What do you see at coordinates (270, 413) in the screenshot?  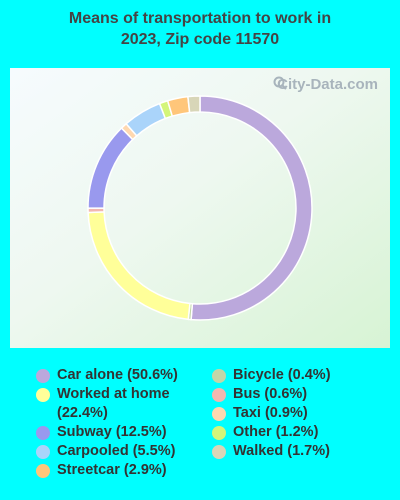 I see `legend-label: Taxi (0.9%)` at bounding box center [270, 413].